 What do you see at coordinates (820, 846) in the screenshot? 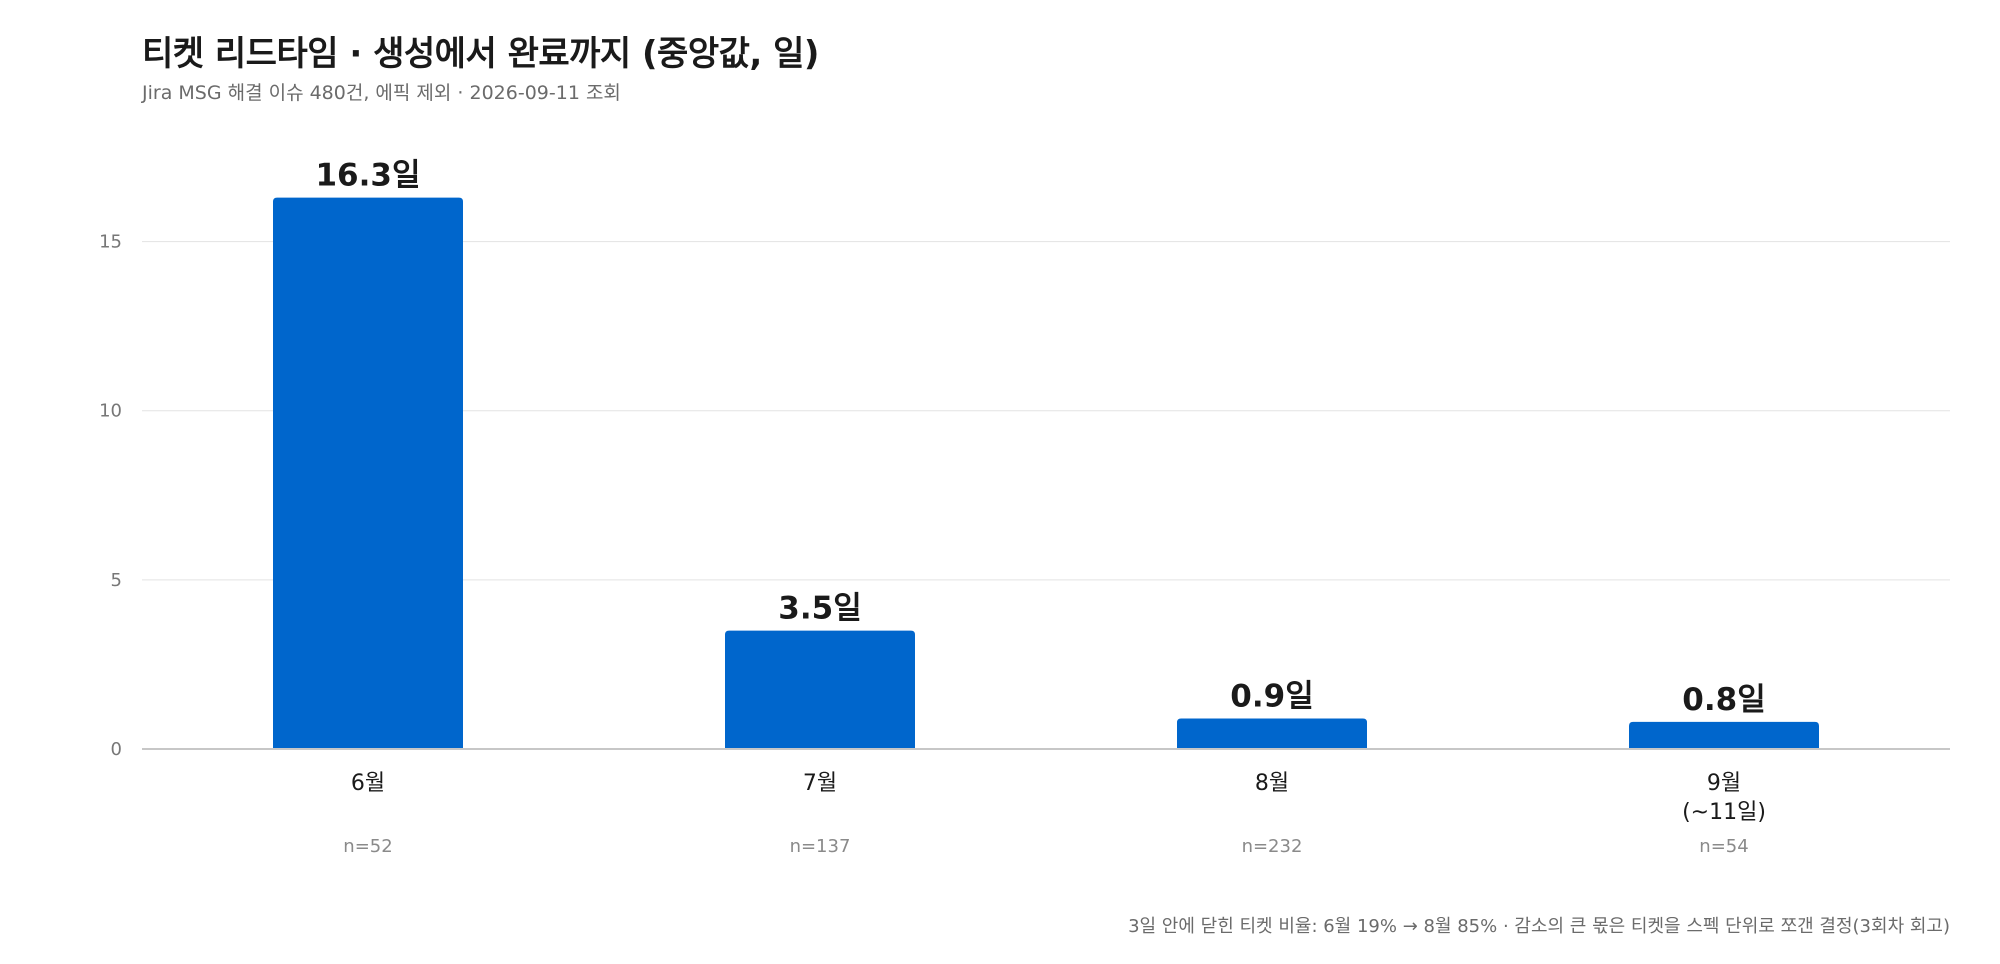
I see `sample-size-label: n=137` at bounding box center [820, 846].